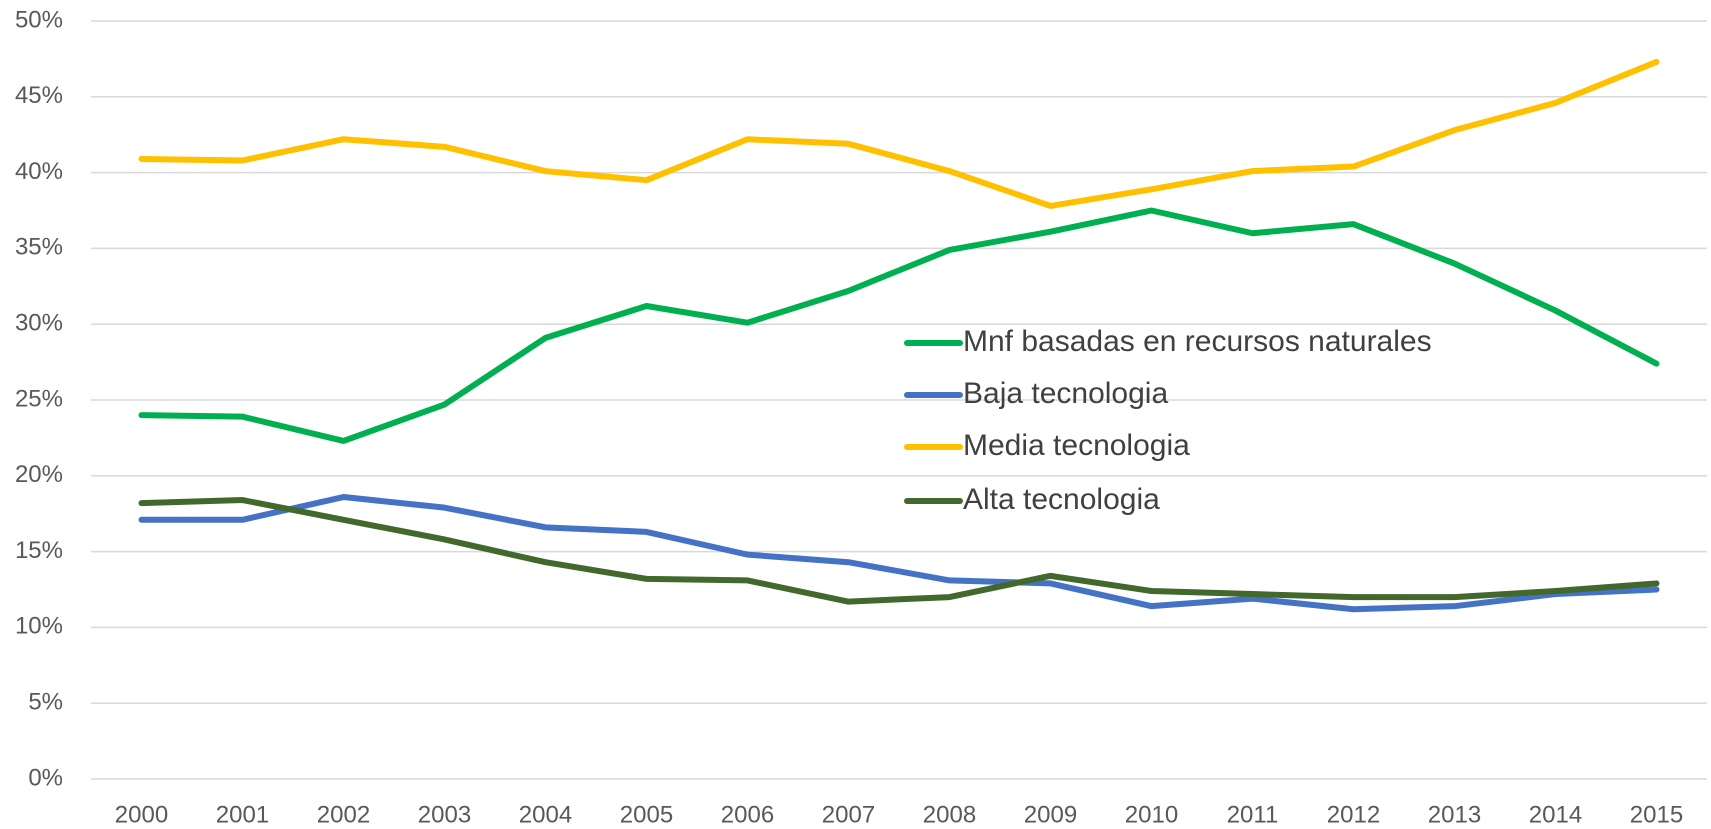 The width and height of the screenshot is (1711, 829). What do you see at coordinates (1253, 814) in the screenshot?
I see `x-tick-label: 2011` at bounding box center [1253, 814].